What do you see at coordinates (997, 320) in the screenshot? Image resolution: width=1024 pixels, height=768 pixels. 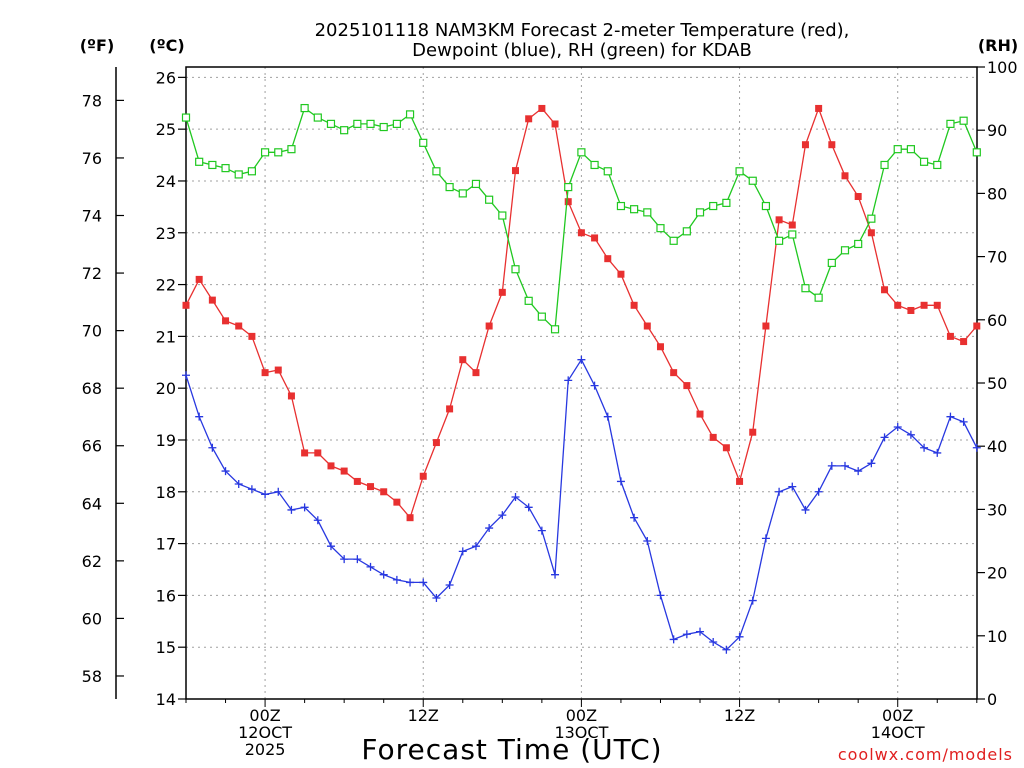 I see `rh-tick-label: 60` at bounding box center [997, 320].